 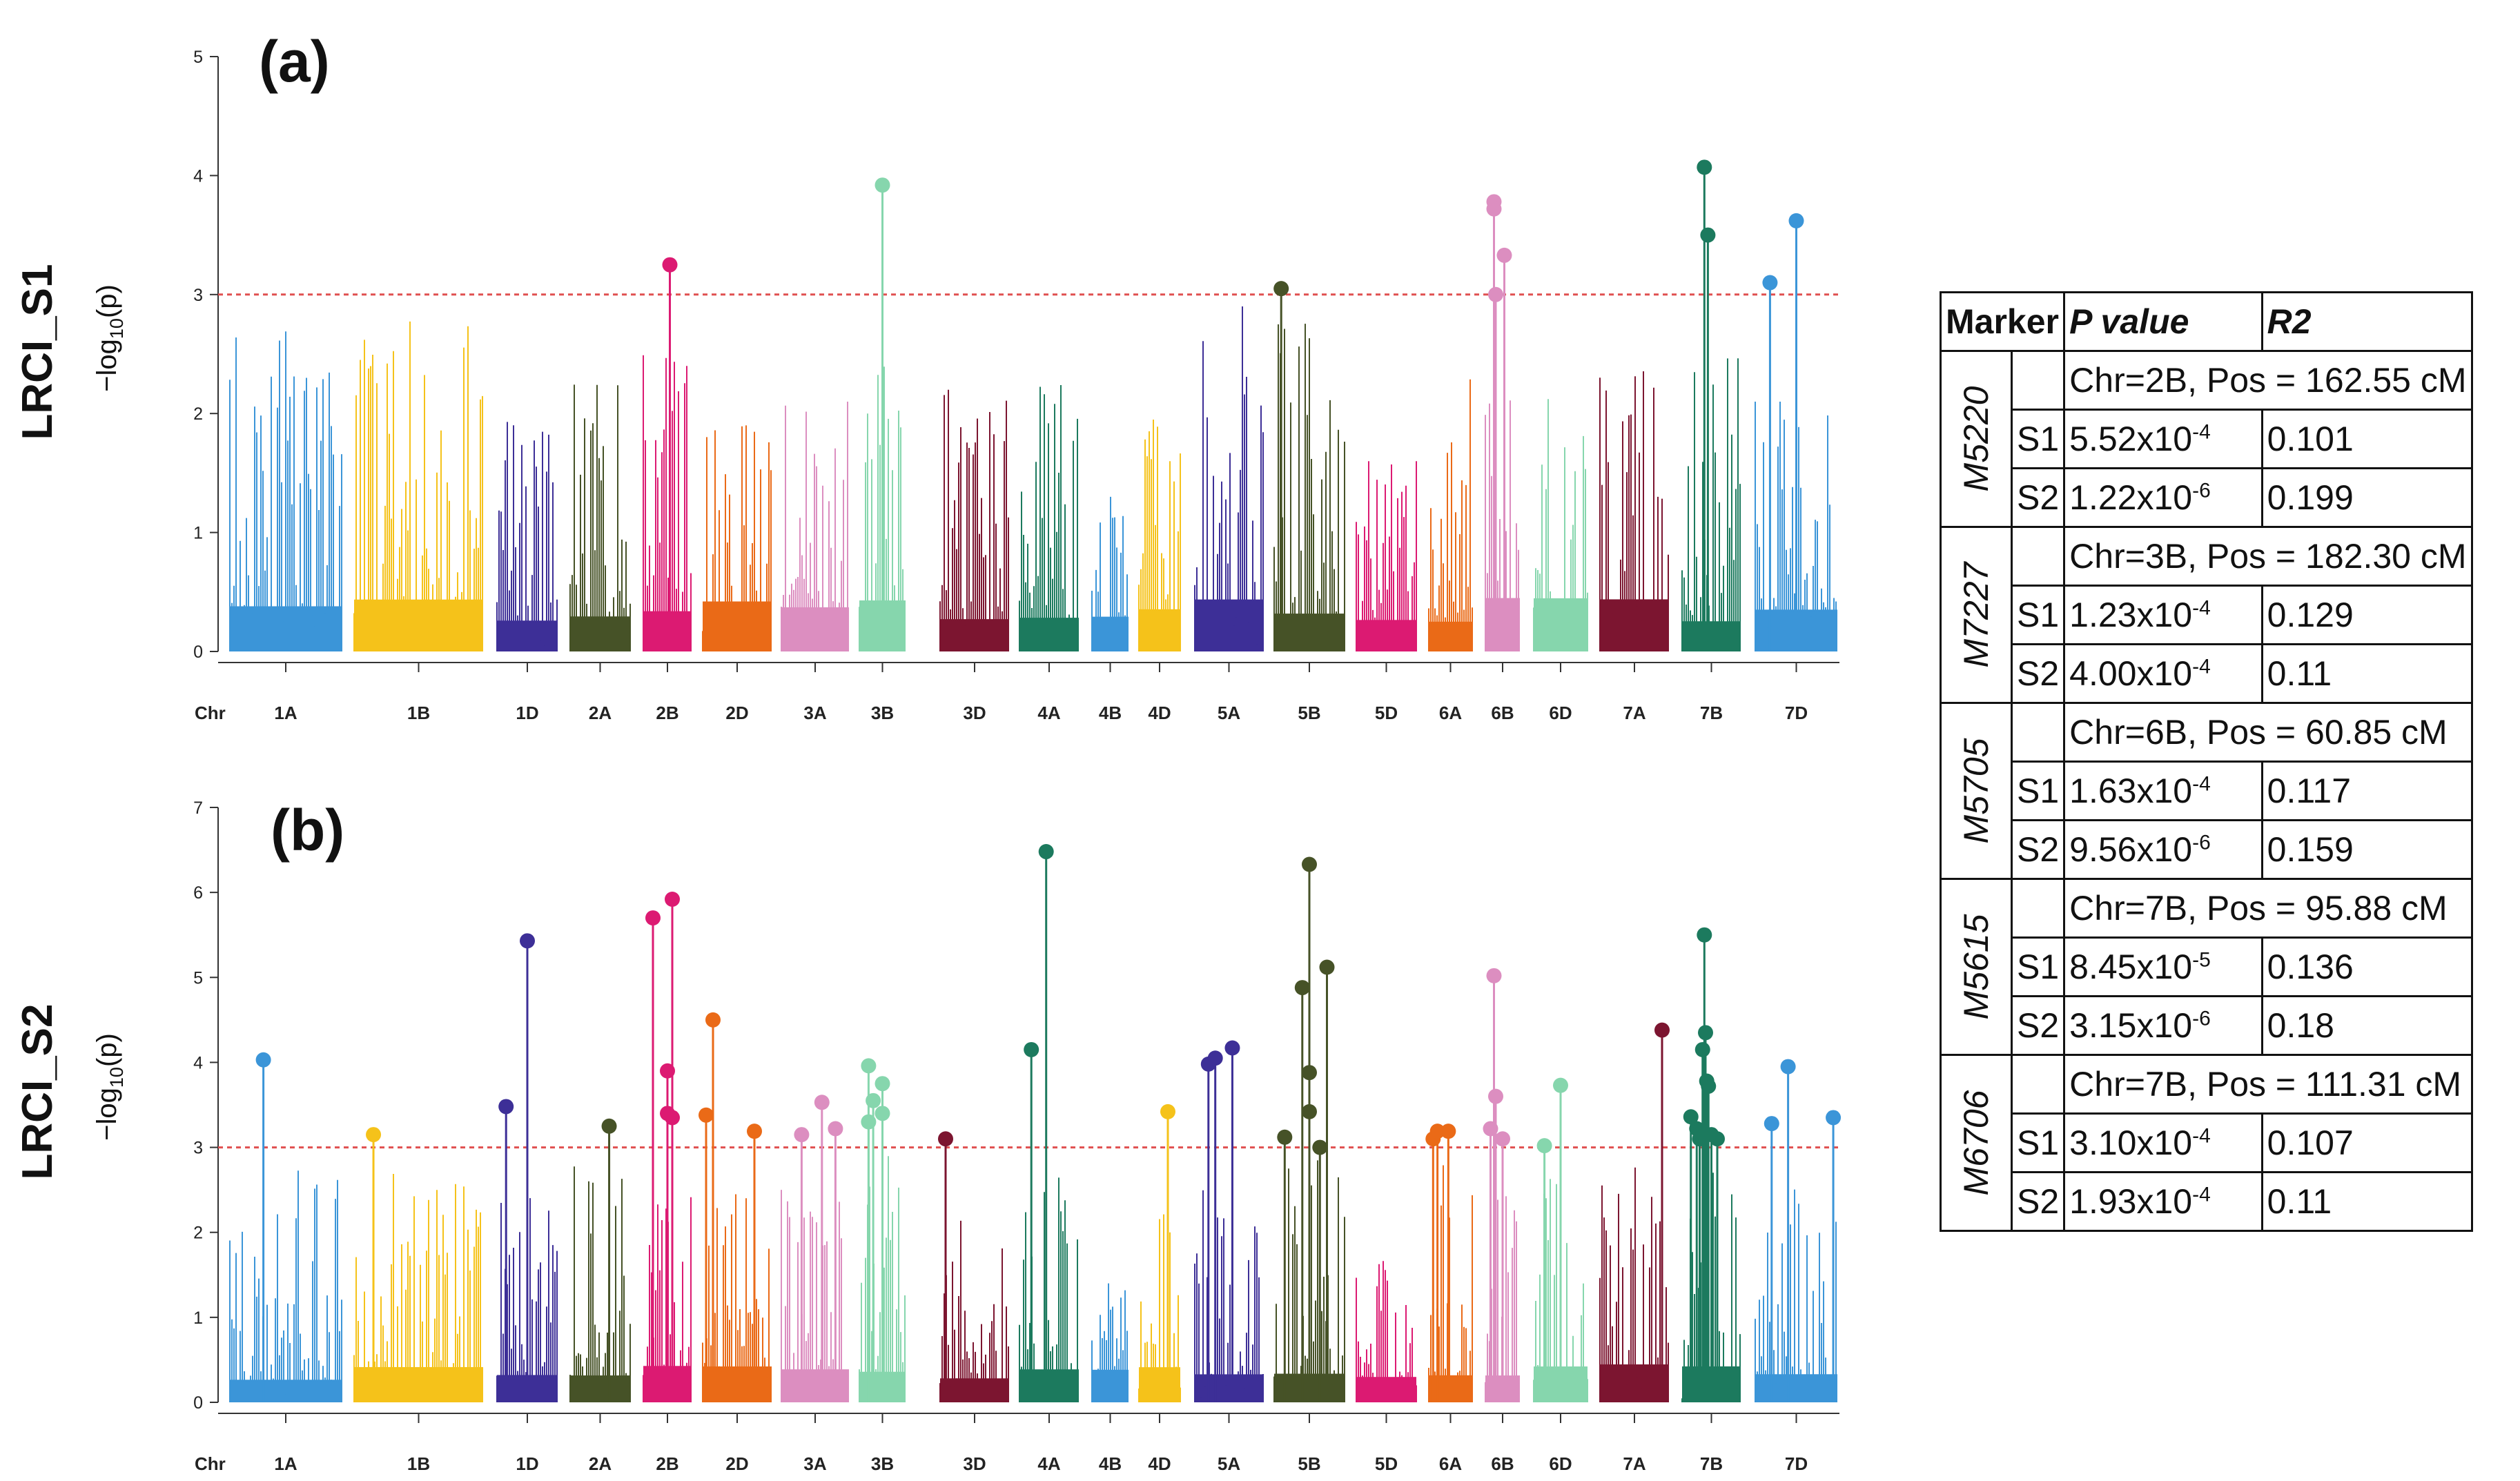 I want to click on chromosome-label-1b: 1B, so click(x=418, y=1463).